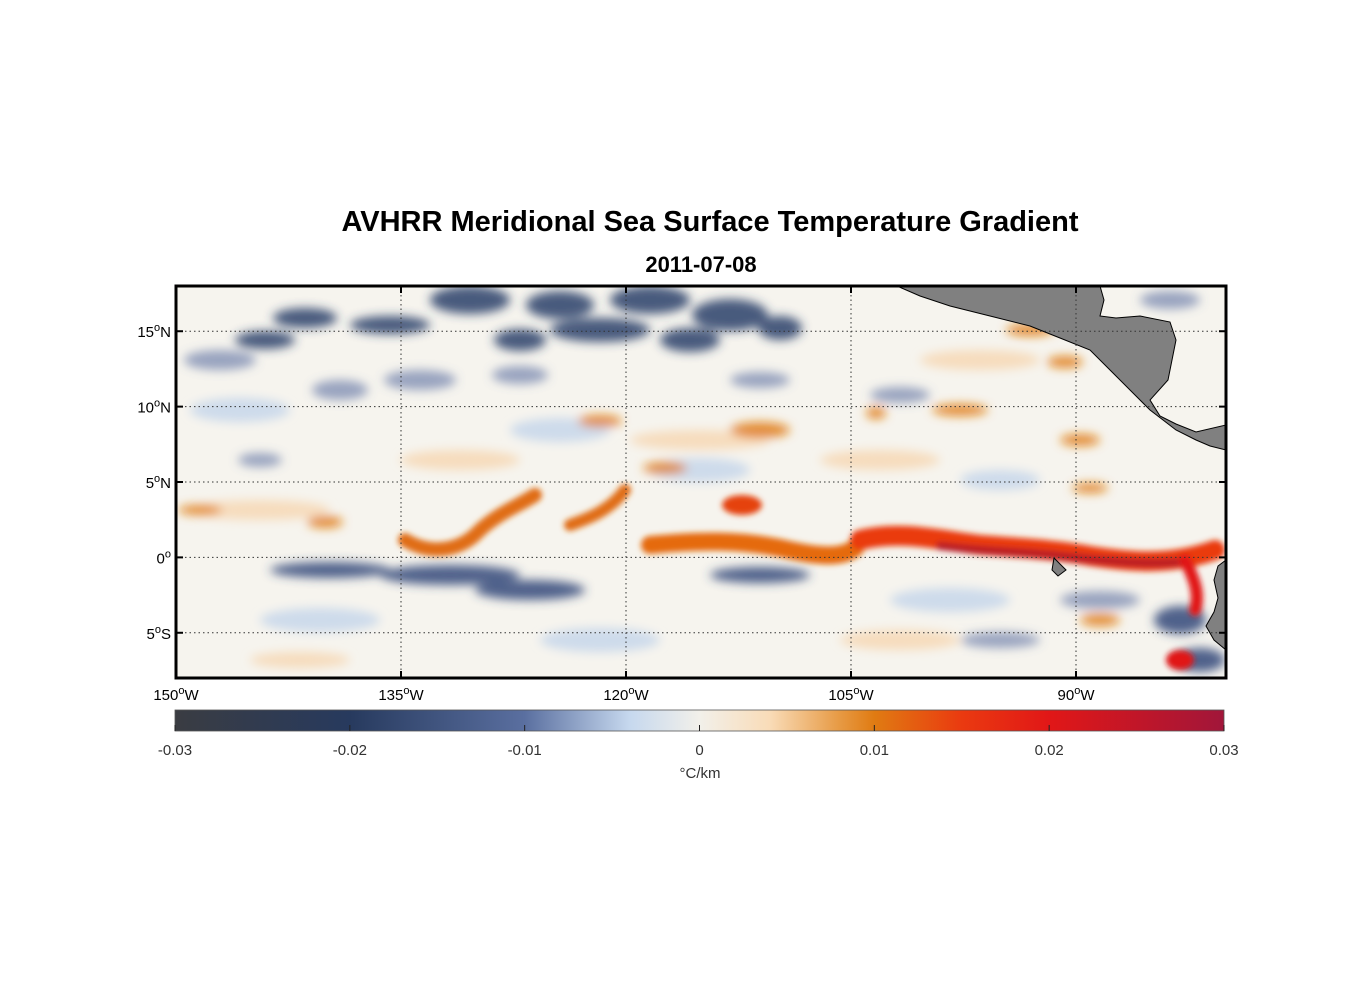 This screenshot has width=1356, height=1000. I want to click on colorbar-tick-label: 0, so click(699, 750).